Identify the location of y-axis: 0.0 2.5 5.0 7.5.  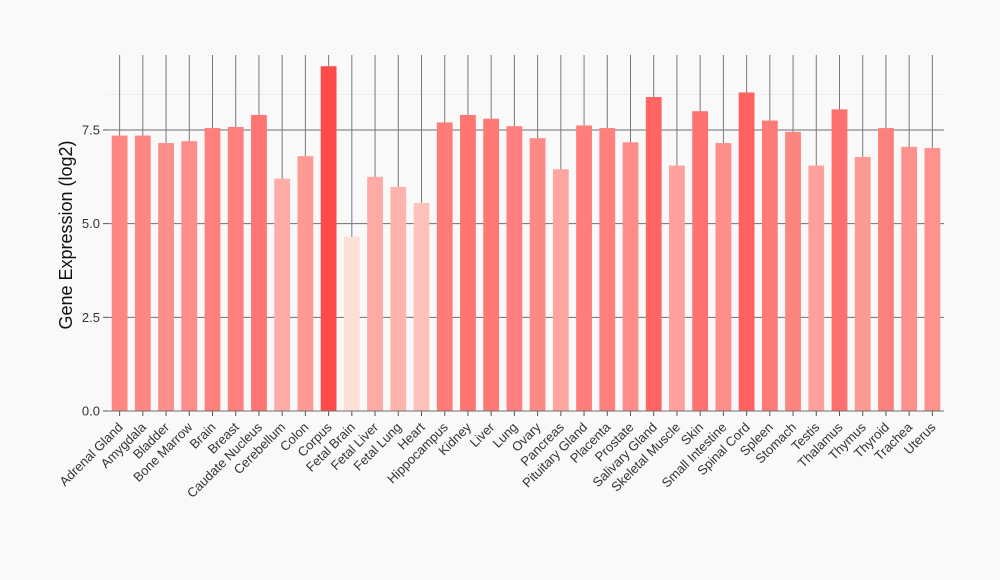
(95, 270).